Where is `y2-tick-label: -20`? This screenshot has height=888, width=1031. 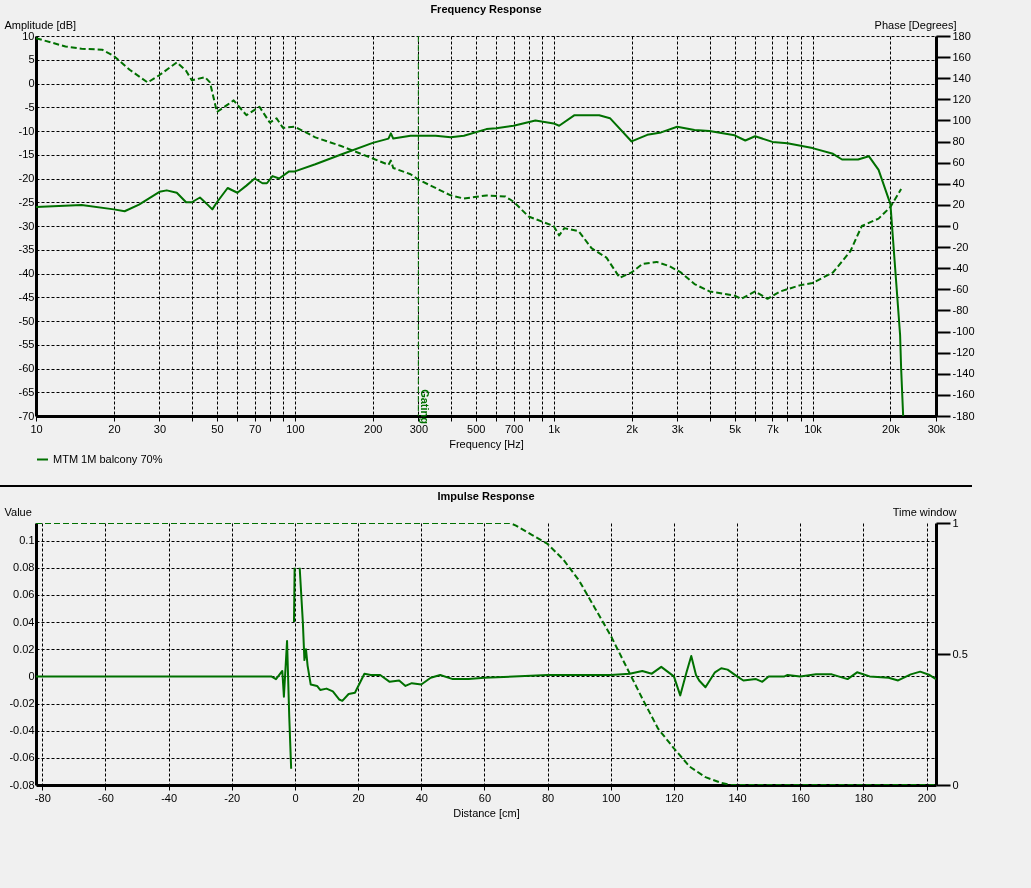
y2-tick-label: -20 is located at coordinates (960, 246).